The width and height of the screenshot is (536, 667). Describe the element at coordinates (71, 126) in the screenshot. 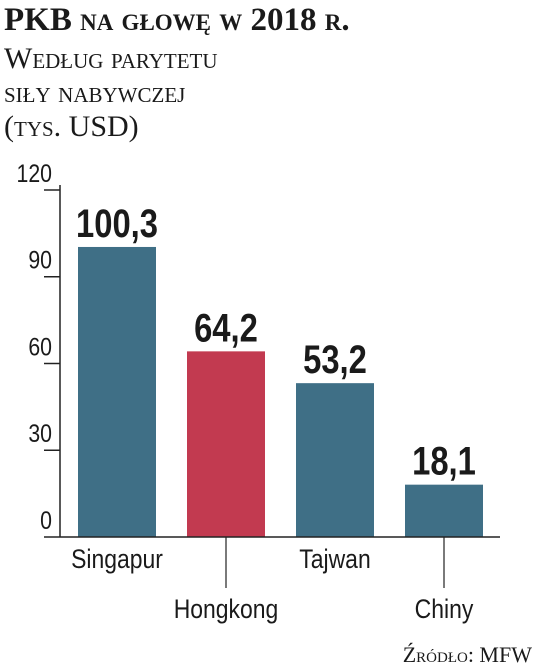

I see `chart-subtitle: (tys. USD)` at that location.